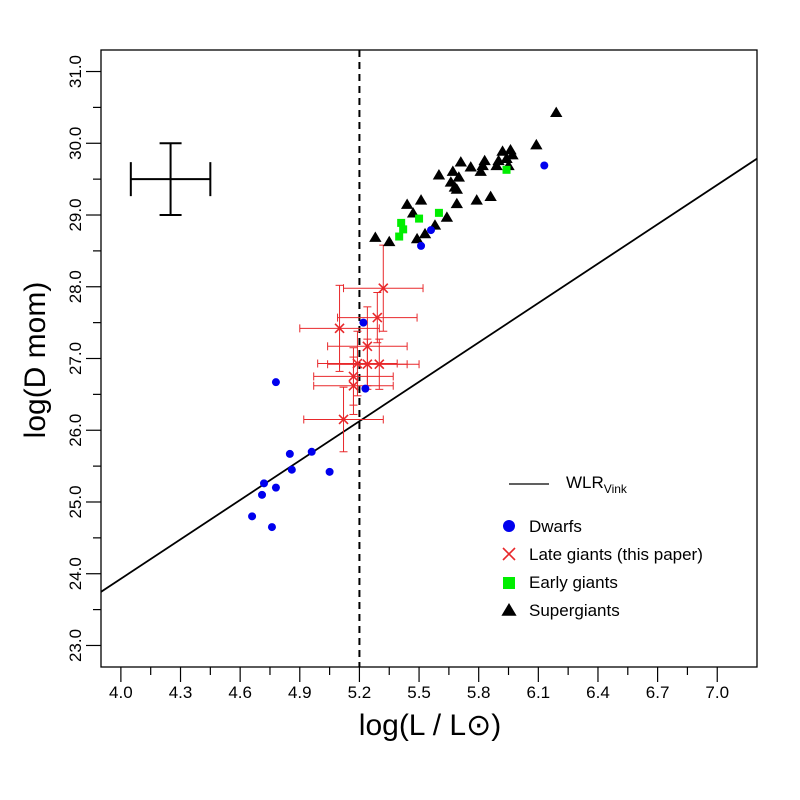 The height and width of the screenshot is (800, 800). Describe the element at coordinates (121, 692) in the screenshot. I see `x-tick-label: 4.0` at that location.